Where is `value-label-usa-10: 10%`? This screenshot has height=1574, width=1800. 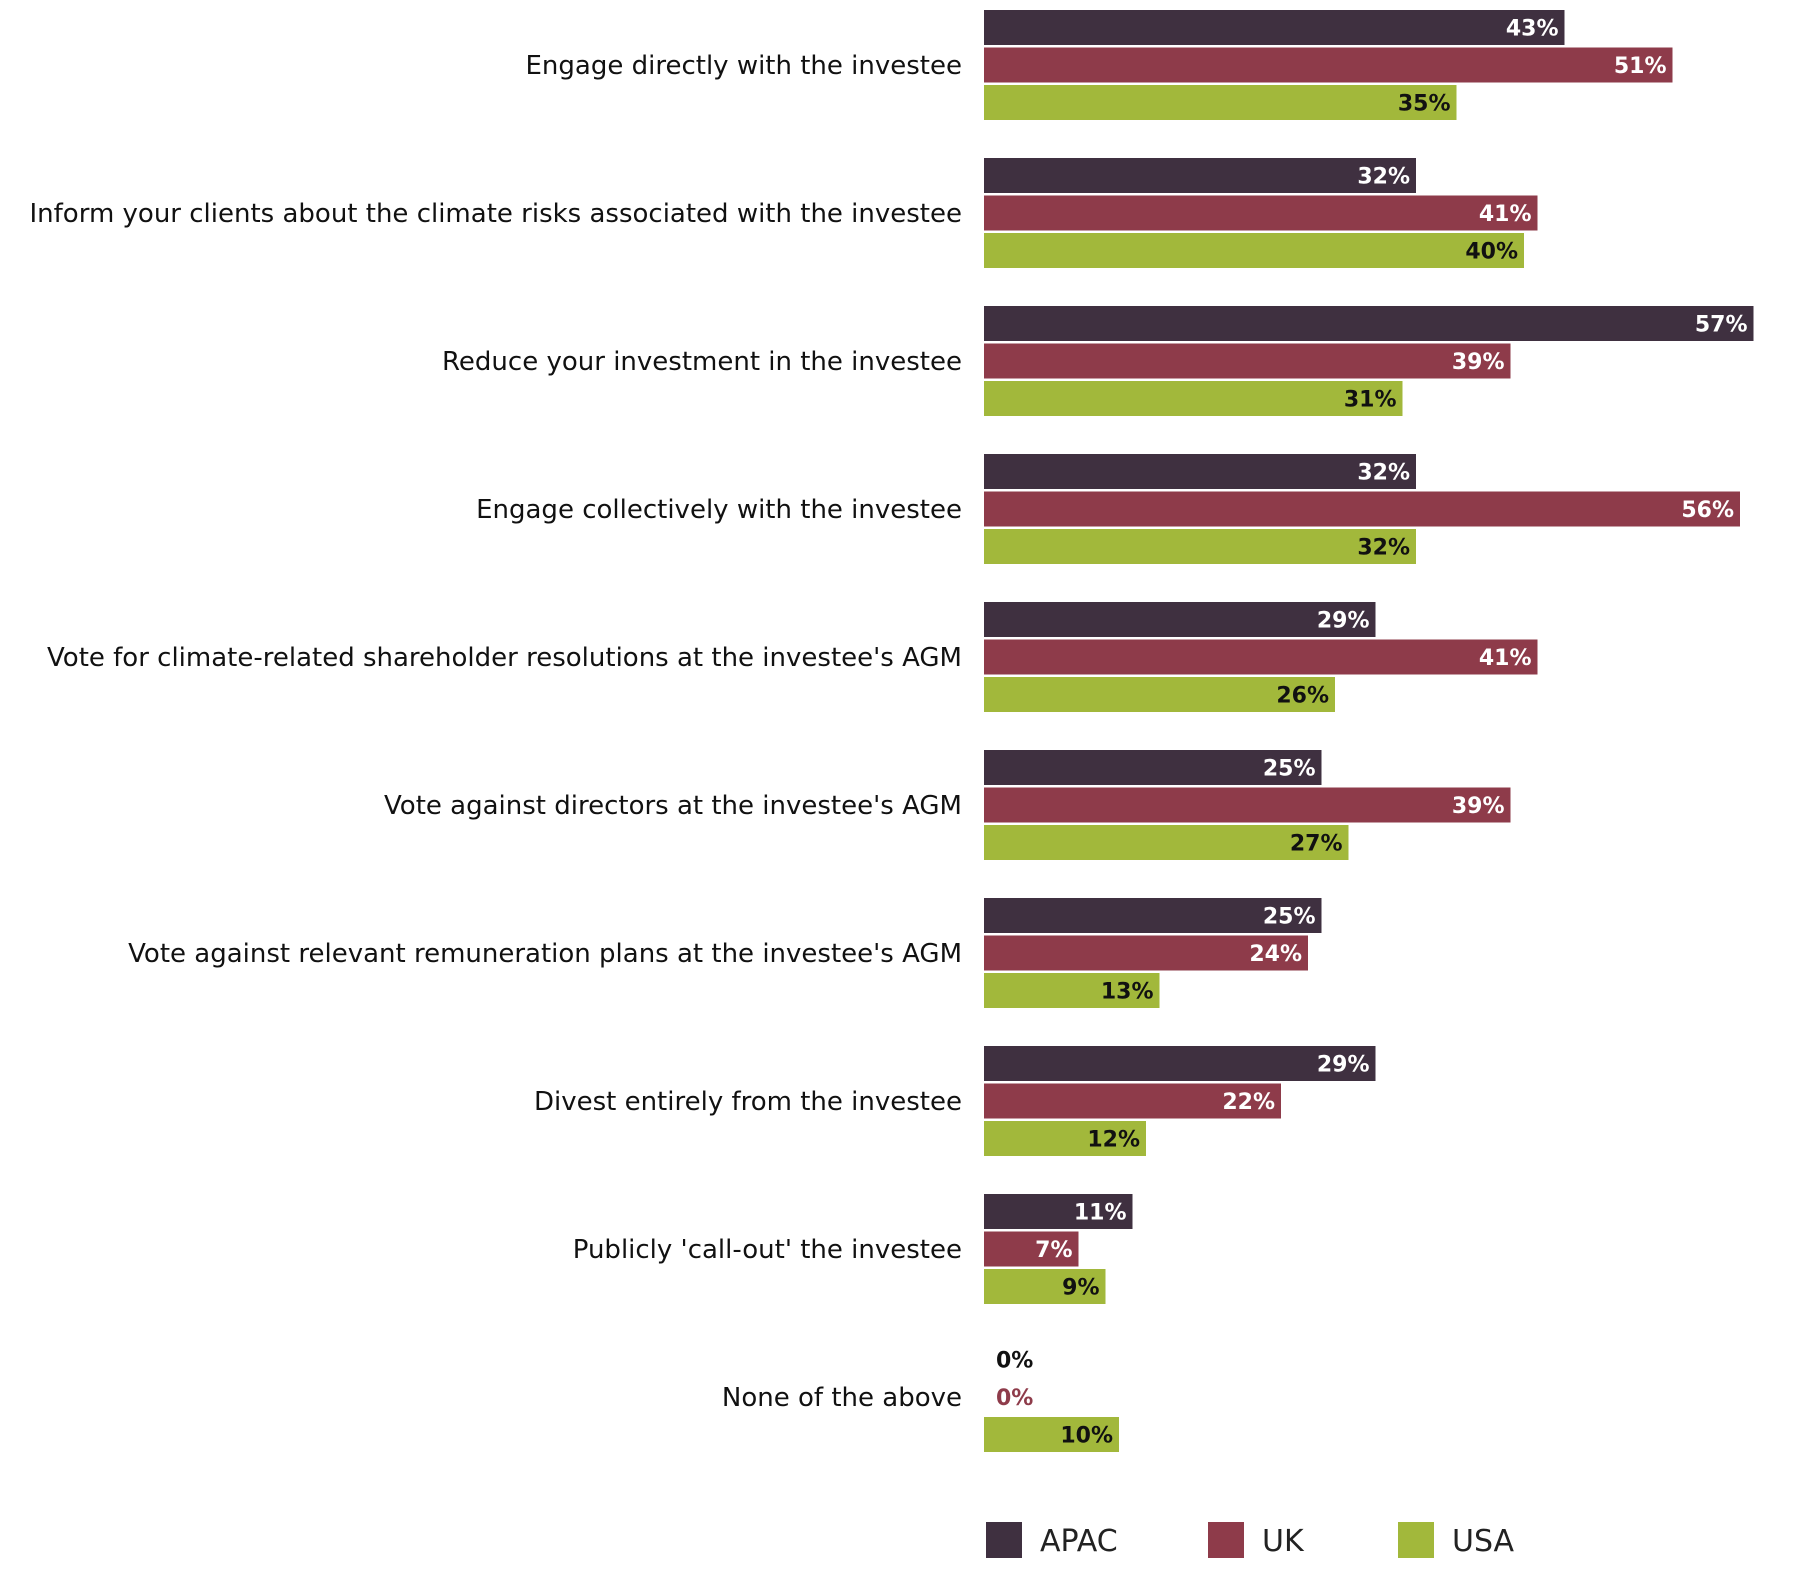 value-label-usa-10: 10% is located at coordinates (1086, 1436).